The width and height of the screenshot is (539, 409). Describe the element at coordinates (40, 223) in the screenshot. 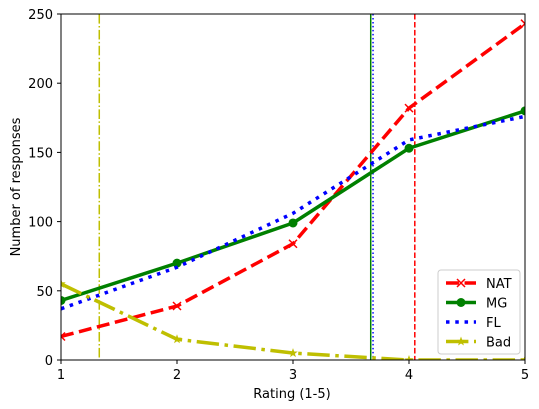

I see `y-tick-label-100: 100` at that location.